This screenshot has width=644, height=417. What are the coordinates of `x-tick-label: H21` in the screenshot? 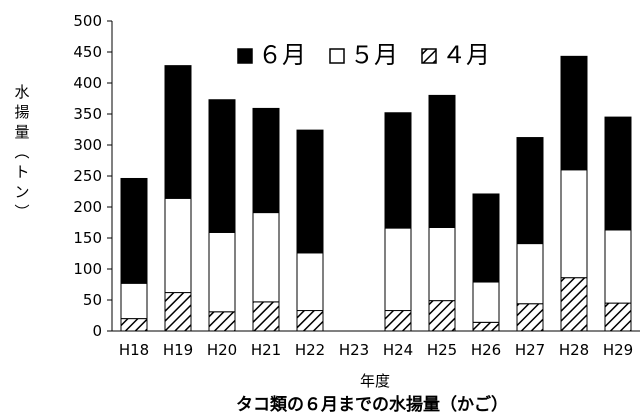 It's located at (266, 350).